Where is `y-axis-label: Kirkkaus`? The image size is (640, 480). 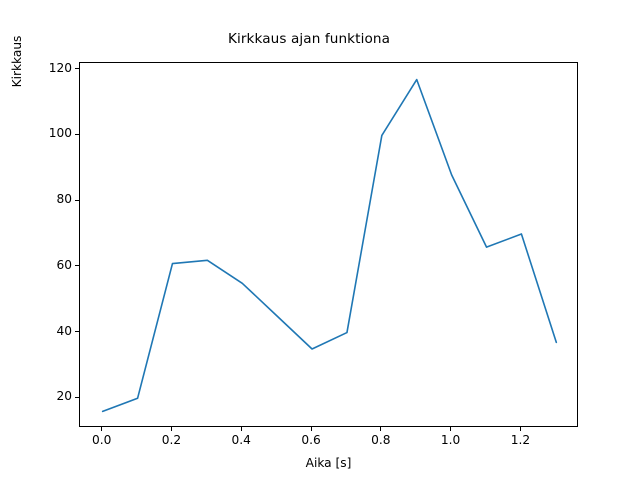
y-axis-label: Kirkkaus is located at coordinates (17, 61).